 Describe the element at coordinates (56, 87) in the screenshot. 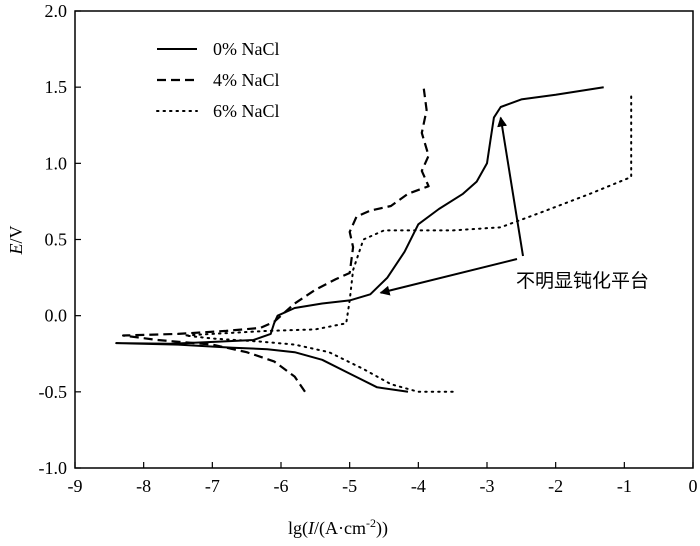

I see `y-tick-label: 1.5` at that location.